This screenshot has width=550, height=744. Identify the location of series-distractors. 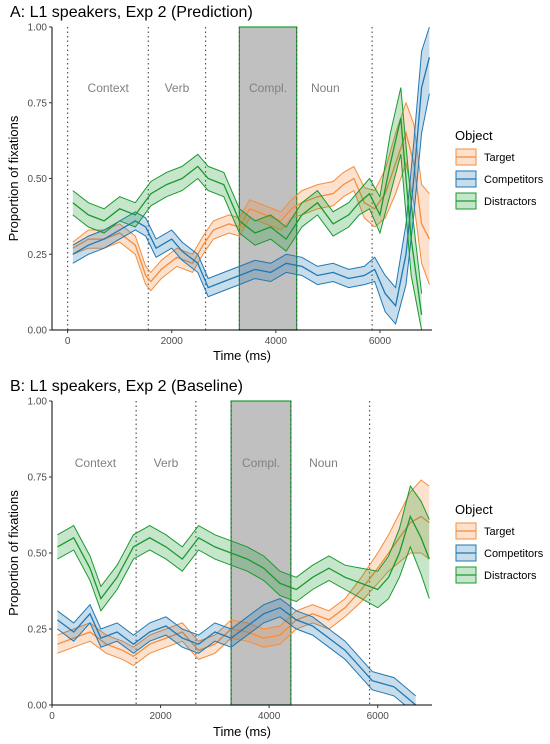
(243, 548).